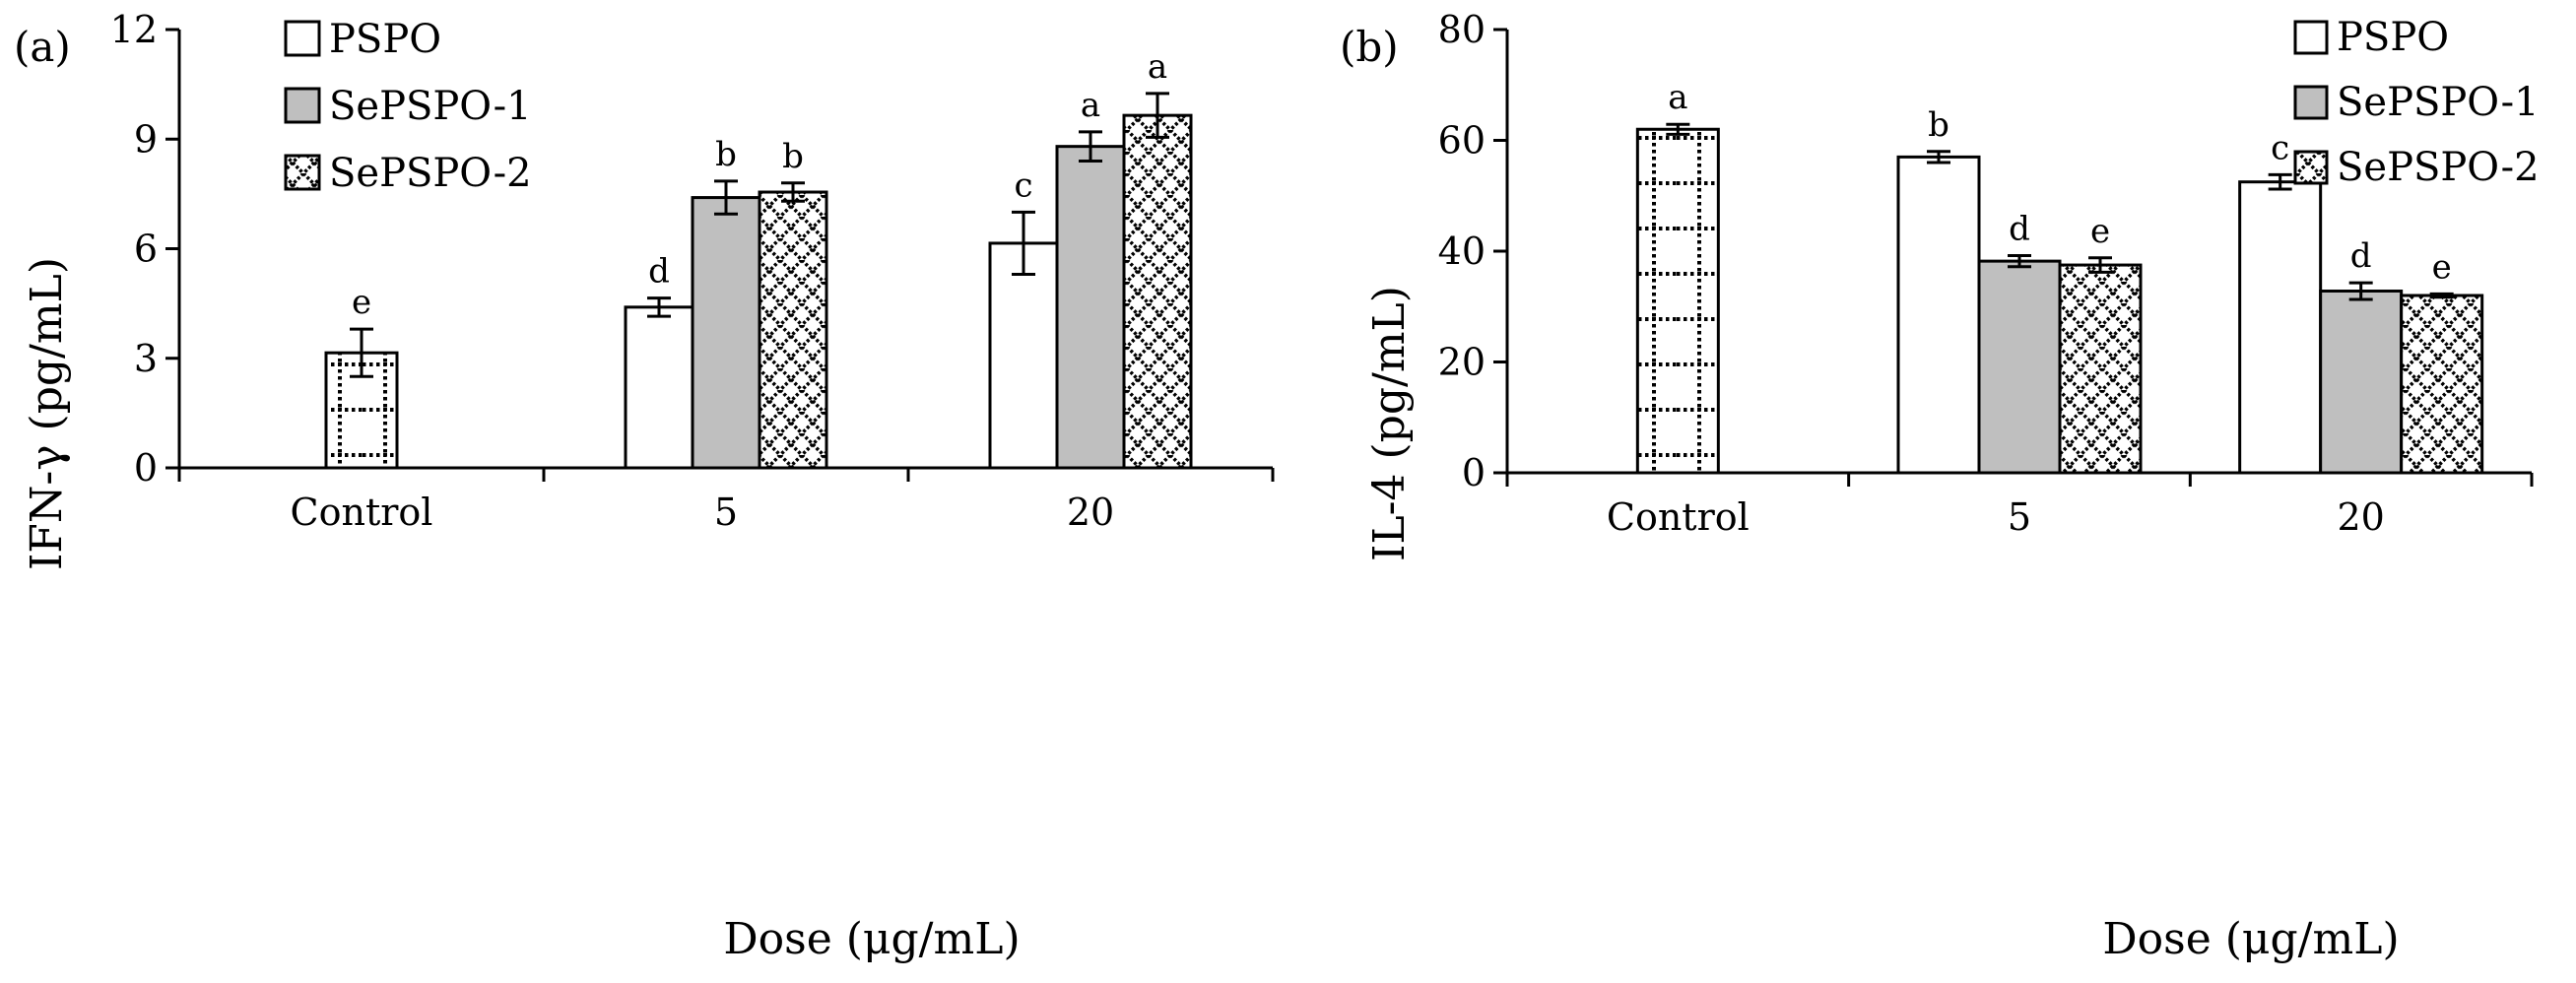 The image size is (2576, 983). I want to click on panel-b-y-tick-label: 80, so click(1462, 29).